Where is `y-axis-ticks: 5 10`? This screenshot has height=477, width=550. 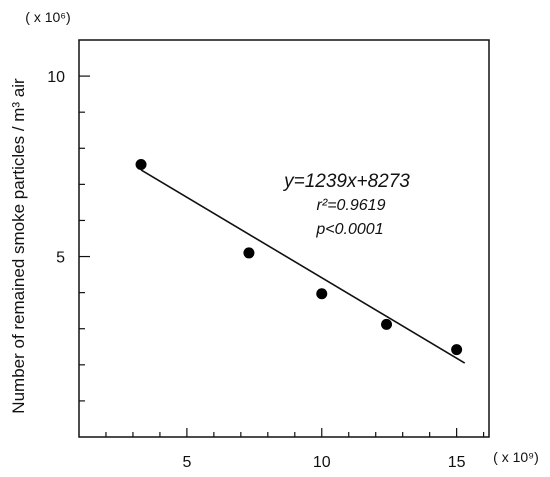
y-axis-ticks: 5 10 is located at coordinates (68, 235).